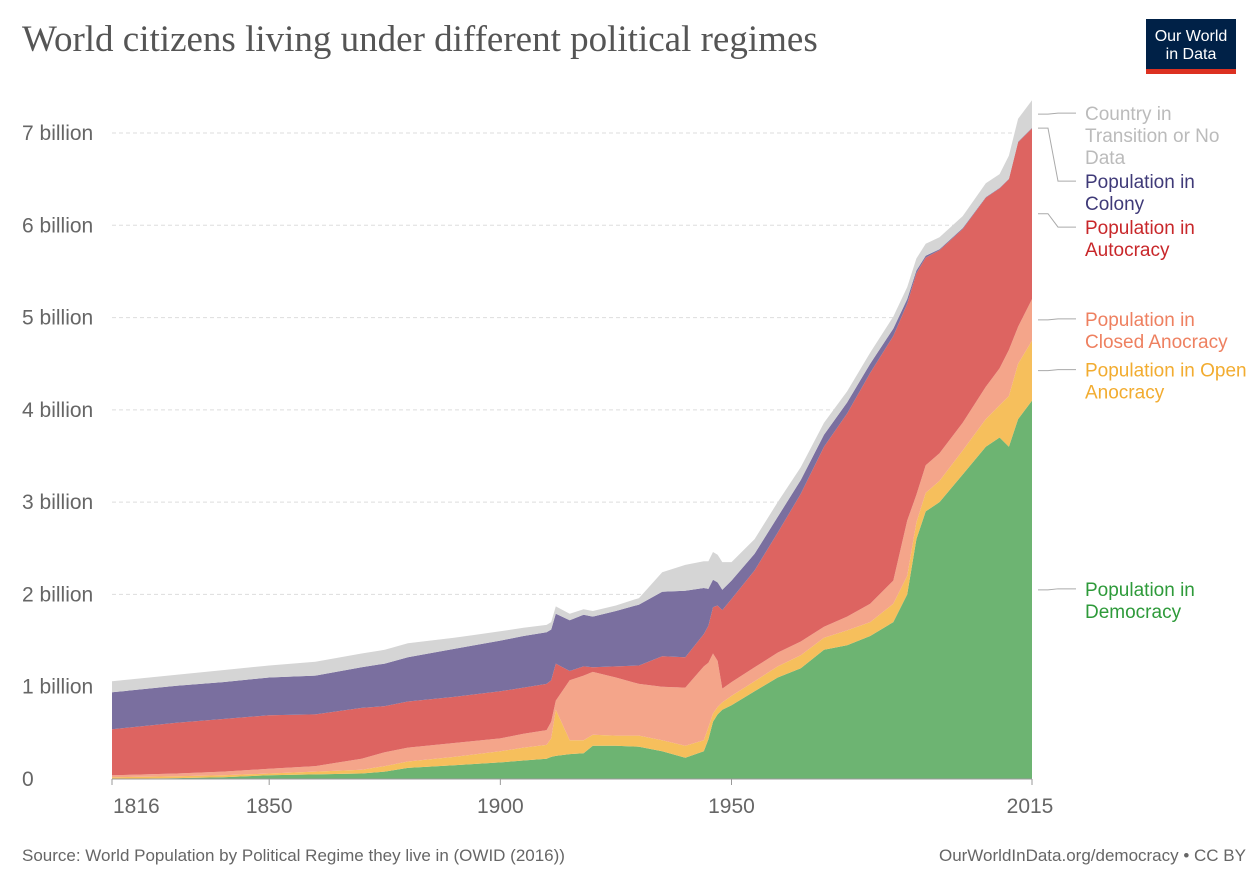  I want to click on logo-line-2: in Data, so click(1191, 54).